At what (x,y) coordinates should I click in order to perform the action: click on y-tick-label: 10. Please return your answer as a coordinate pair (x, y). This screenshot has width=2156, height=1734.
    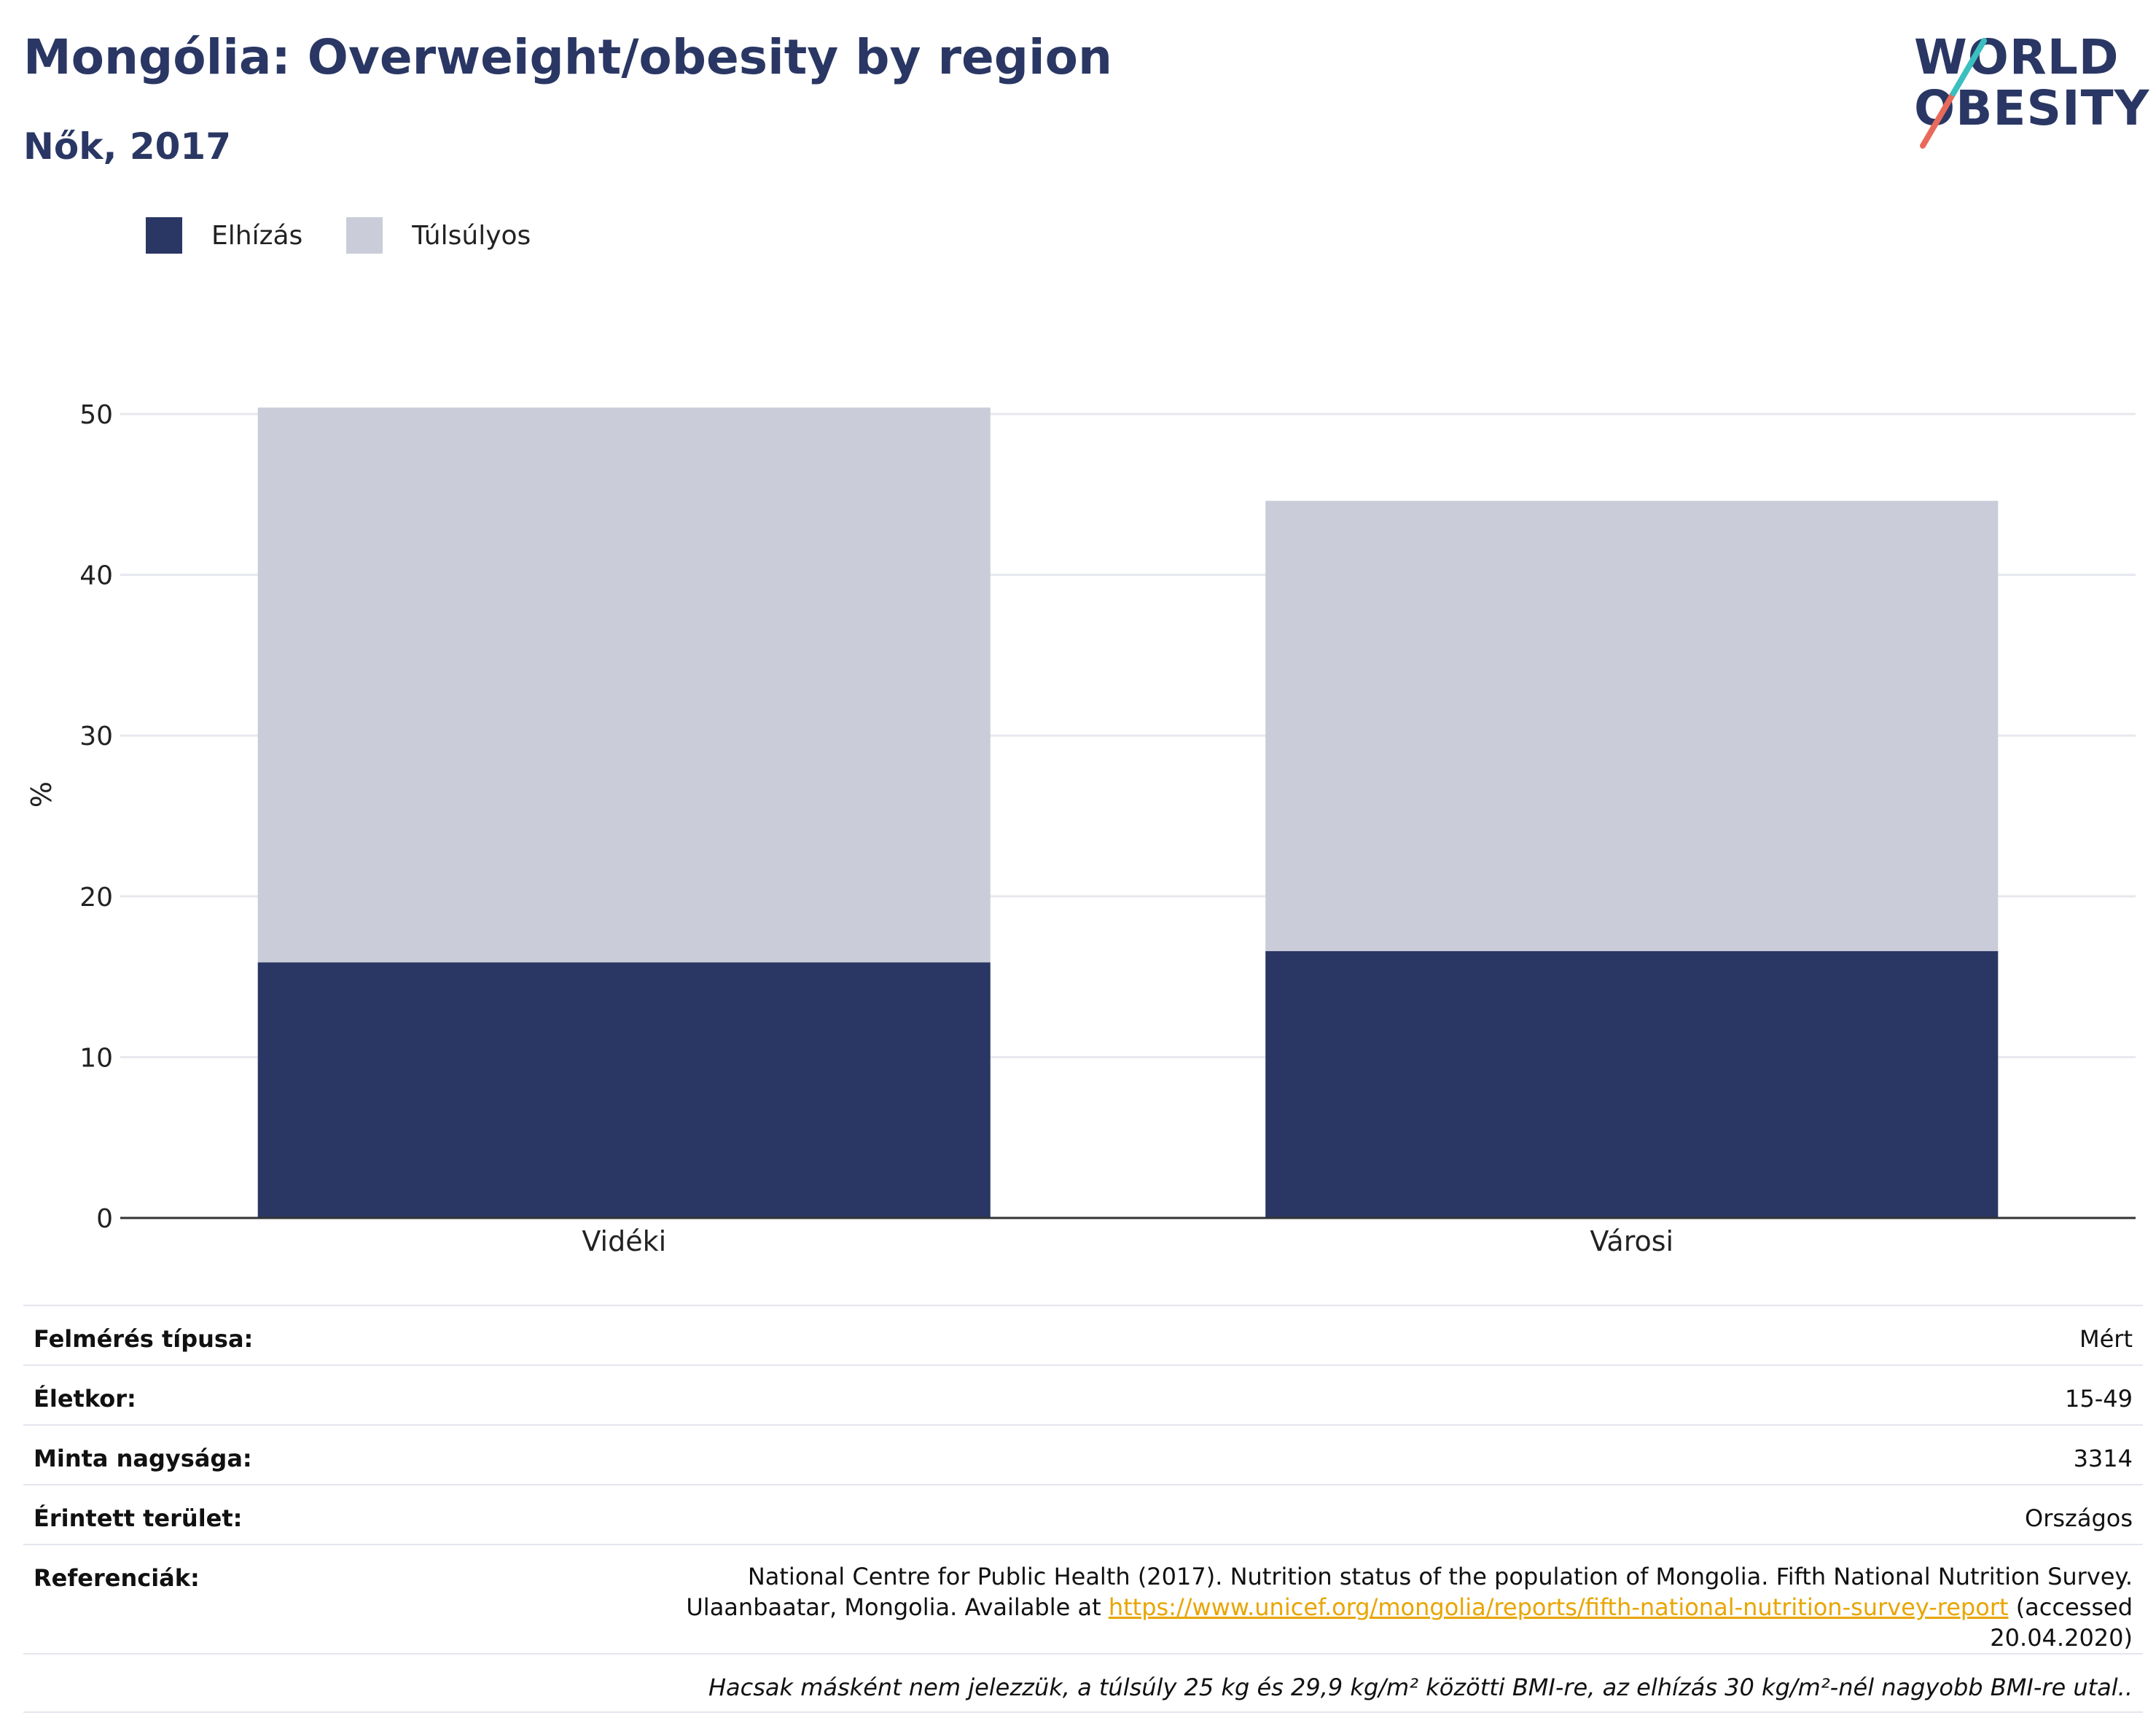
    Looking at the image, I should click on (96, 1058).